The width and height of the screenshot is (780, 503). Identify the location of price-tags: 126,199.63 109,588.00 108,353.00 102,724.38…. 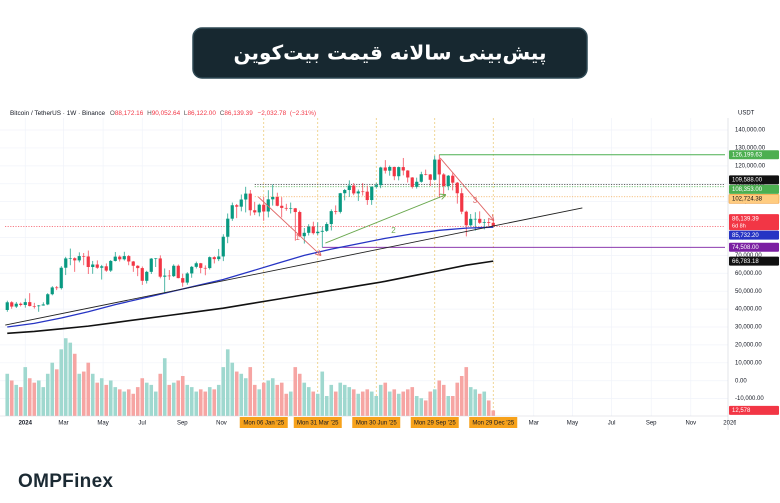
(754, 282).